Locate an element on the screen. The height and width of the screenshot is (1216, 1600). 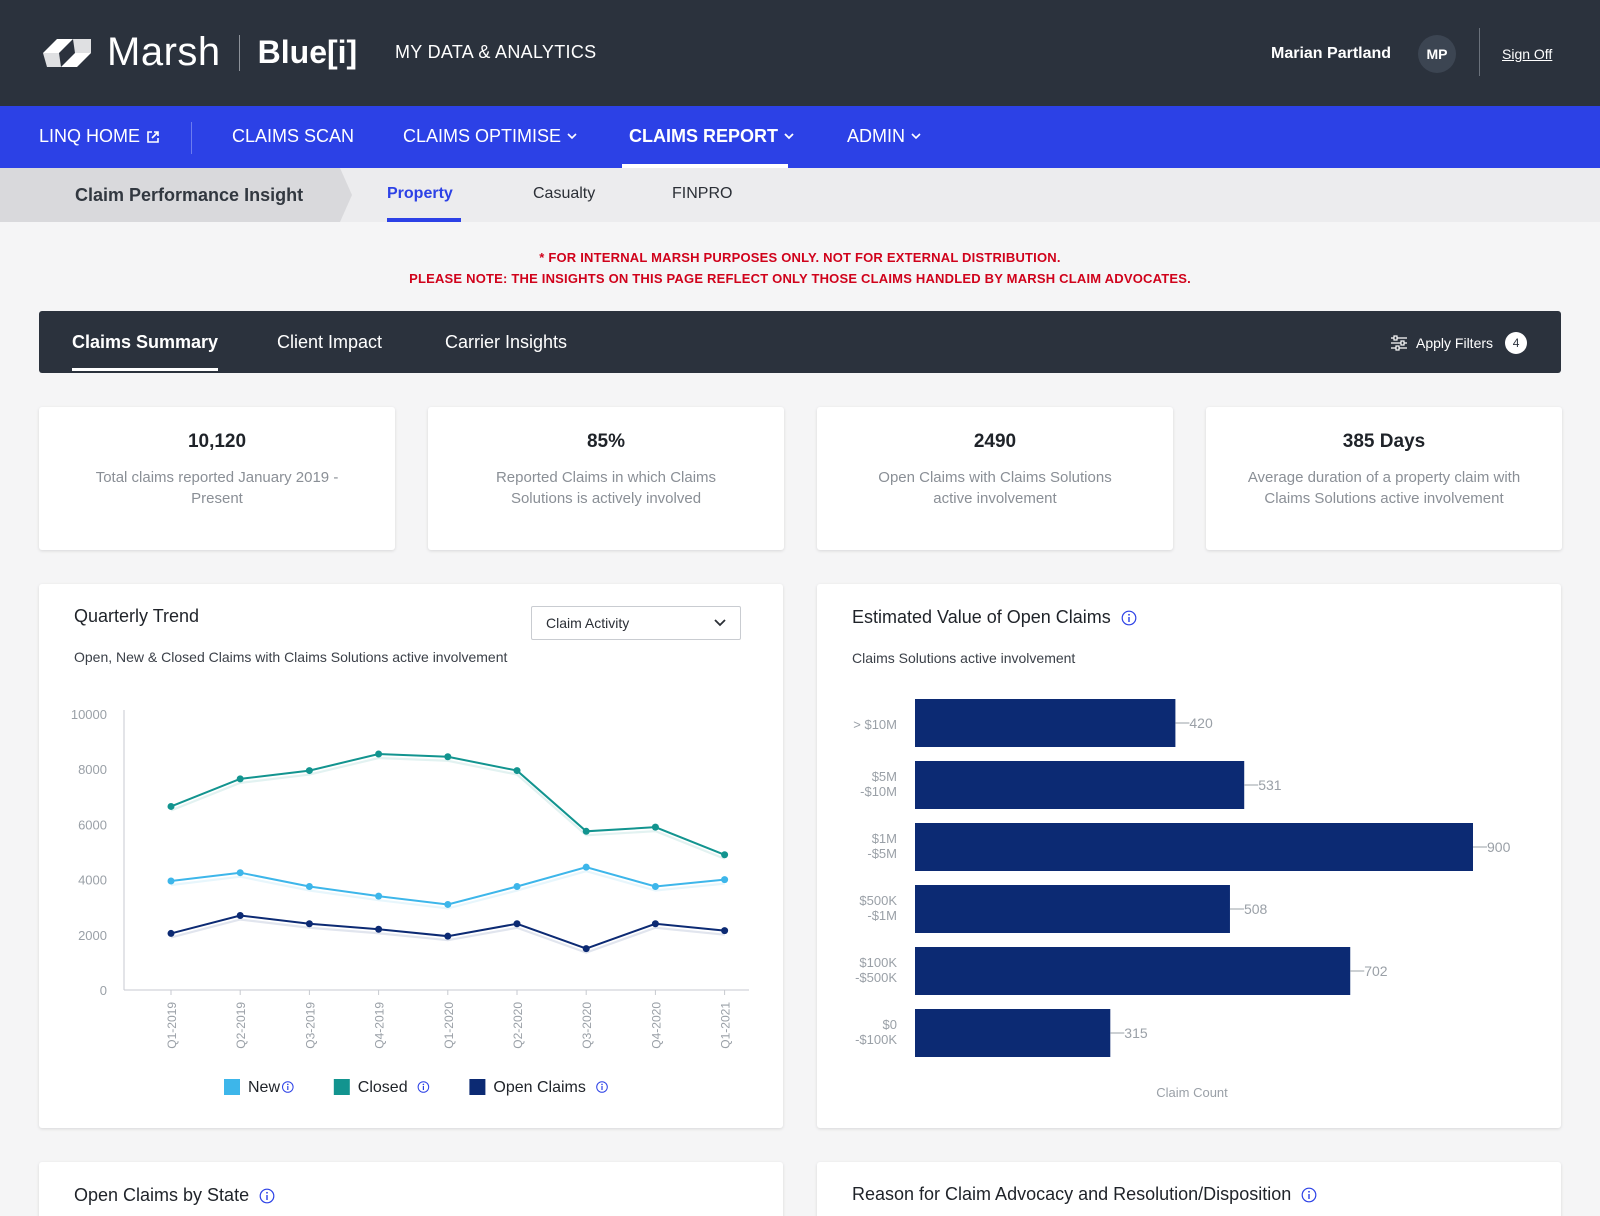
open-claims-by-state-panel: Open Claims by State is located at coordinates (411, 1189).